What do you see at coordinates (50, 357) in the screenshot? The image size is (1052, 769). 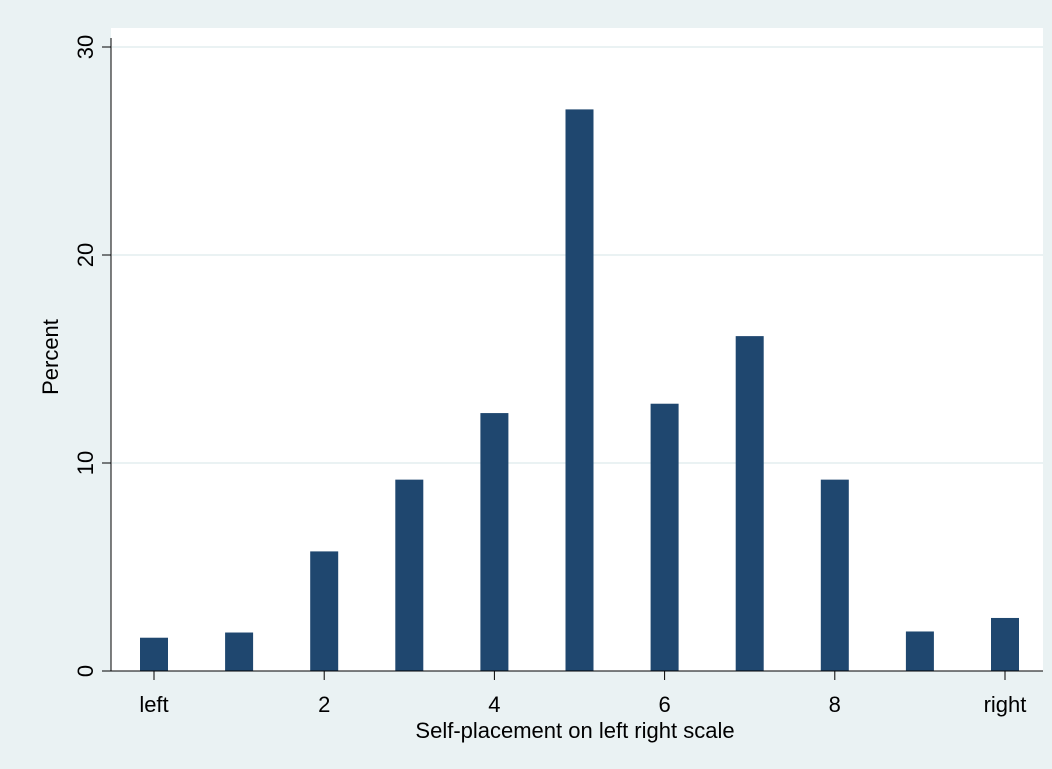 I see `y-axis-title: Percent` at bounding box center [50, 357].